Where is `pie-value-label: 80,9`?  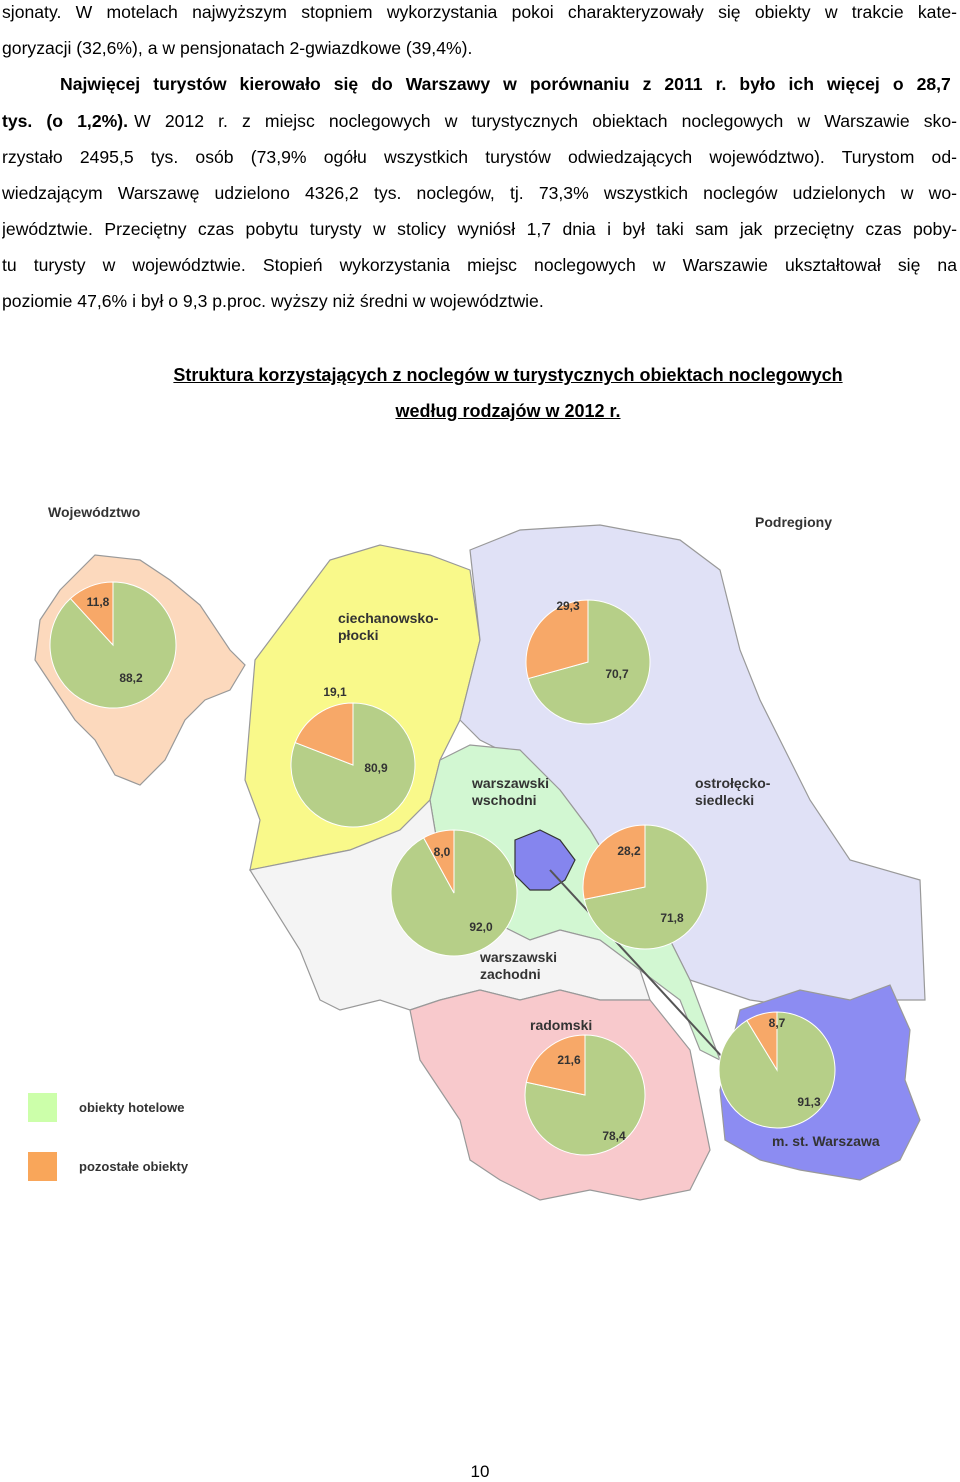
pie-value-label: 80,9 is located at coordinates (376, 768).